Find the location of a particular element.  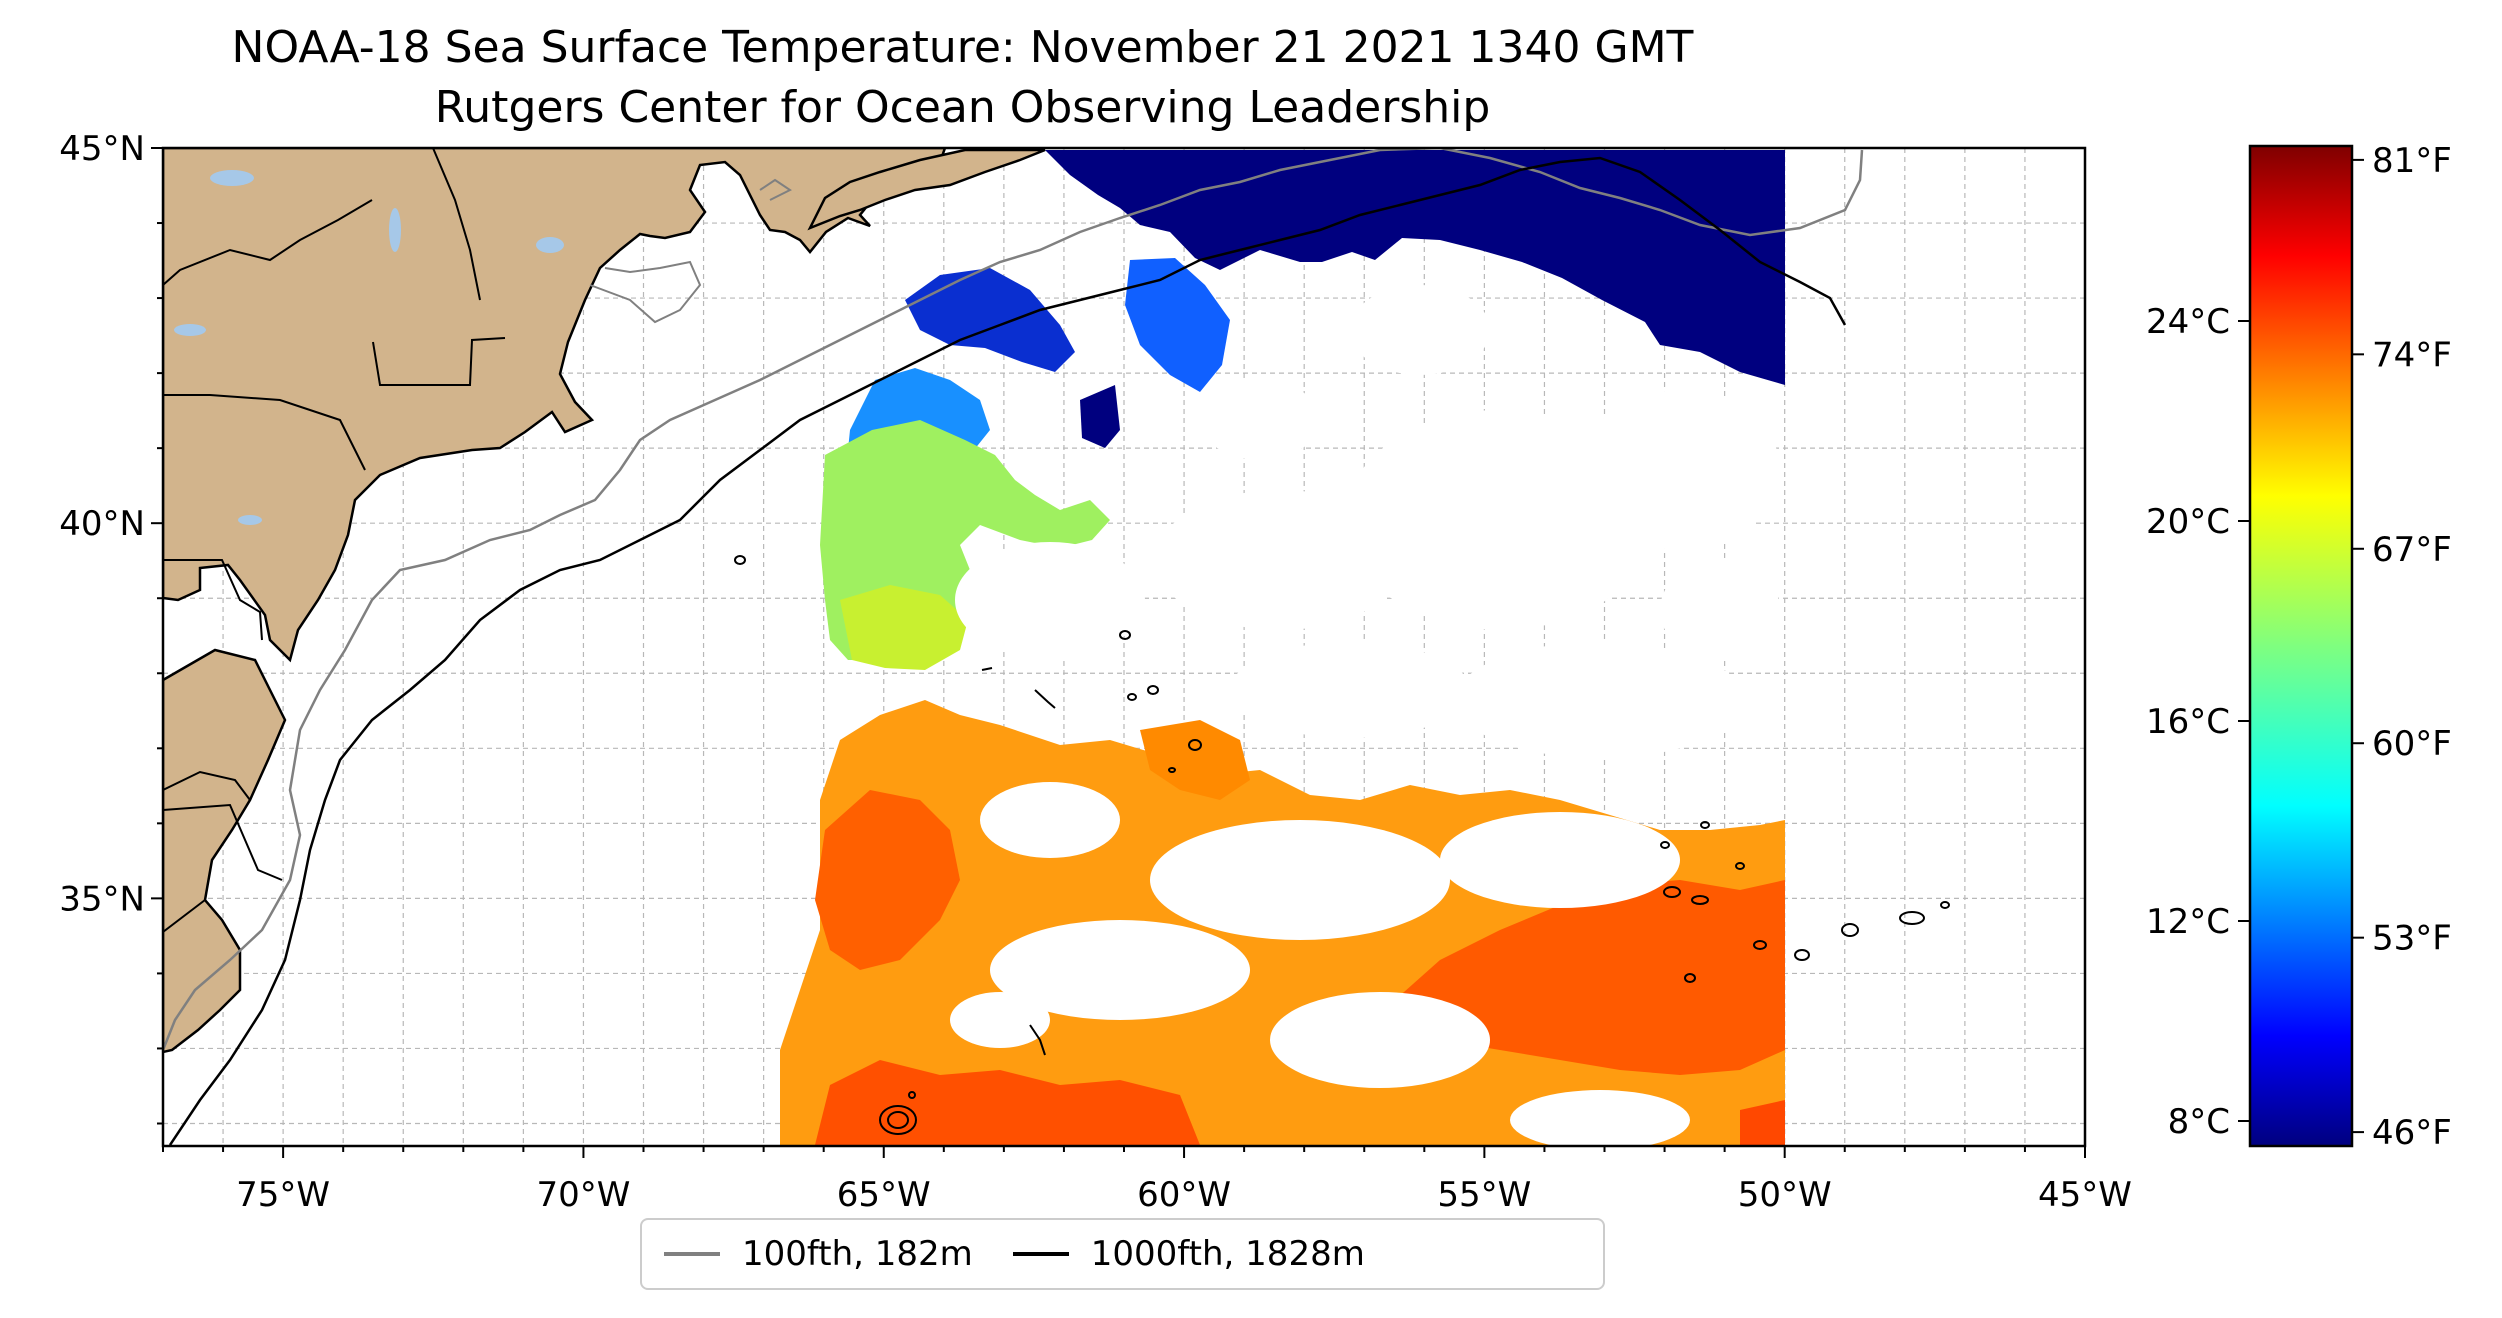

celsius-tick-label: 20°C is located at coordinates (2188, 522).